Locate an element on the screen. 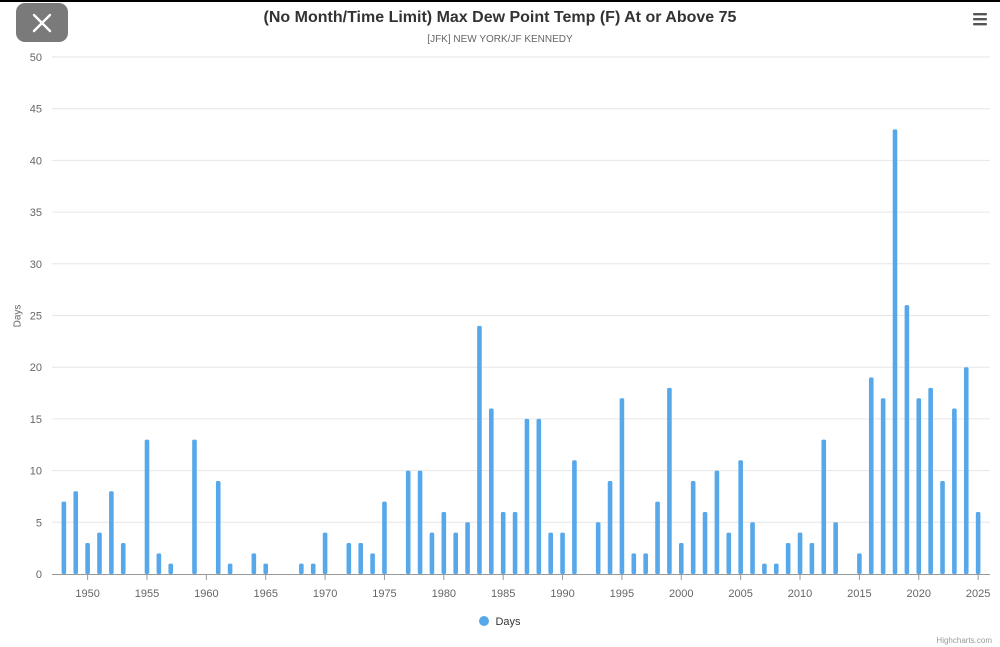  legend-item-days: Days is located at coordinates (500, 622).